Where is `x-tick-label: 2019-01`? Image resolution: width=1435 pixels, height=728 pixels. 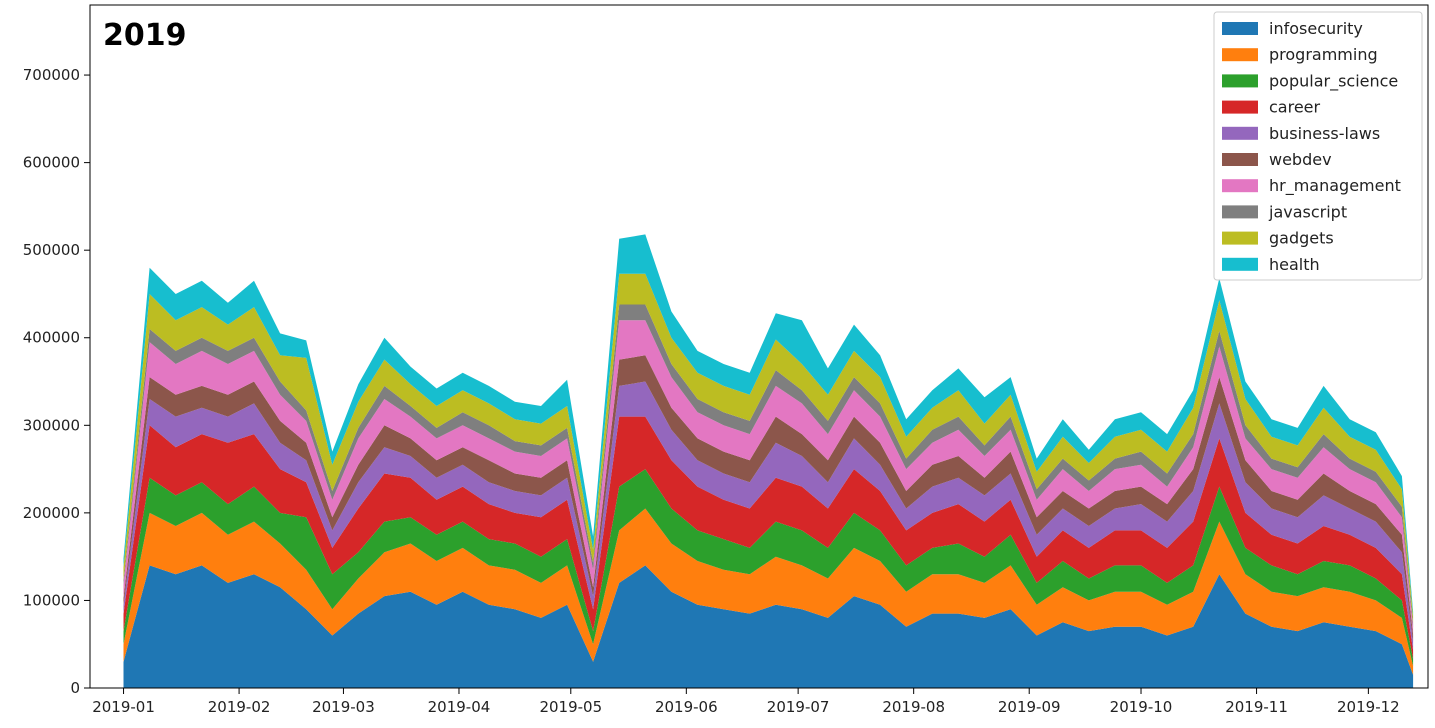 x-tick-label: 2019-01 is located at coordinates (123, 707).